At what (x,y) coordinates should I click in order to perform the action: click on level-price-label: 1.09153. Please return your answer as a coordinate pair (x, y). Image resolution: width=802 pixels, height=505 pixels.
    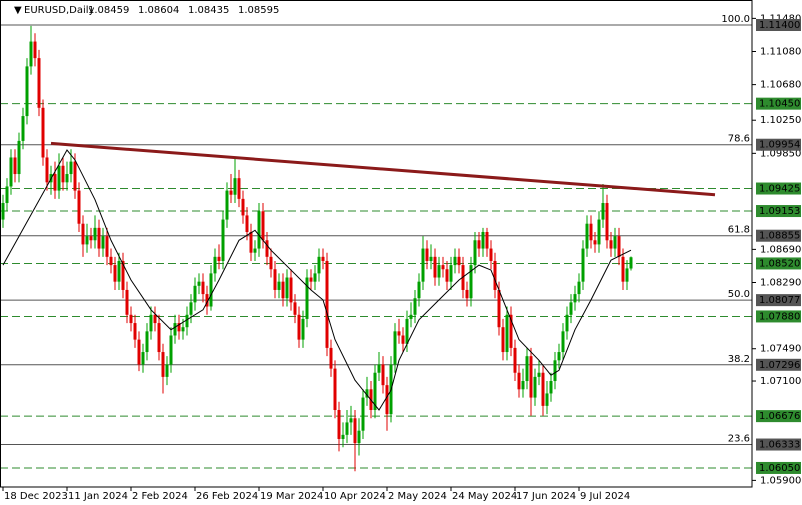
    Looking at the image, I should click on (779, 211).